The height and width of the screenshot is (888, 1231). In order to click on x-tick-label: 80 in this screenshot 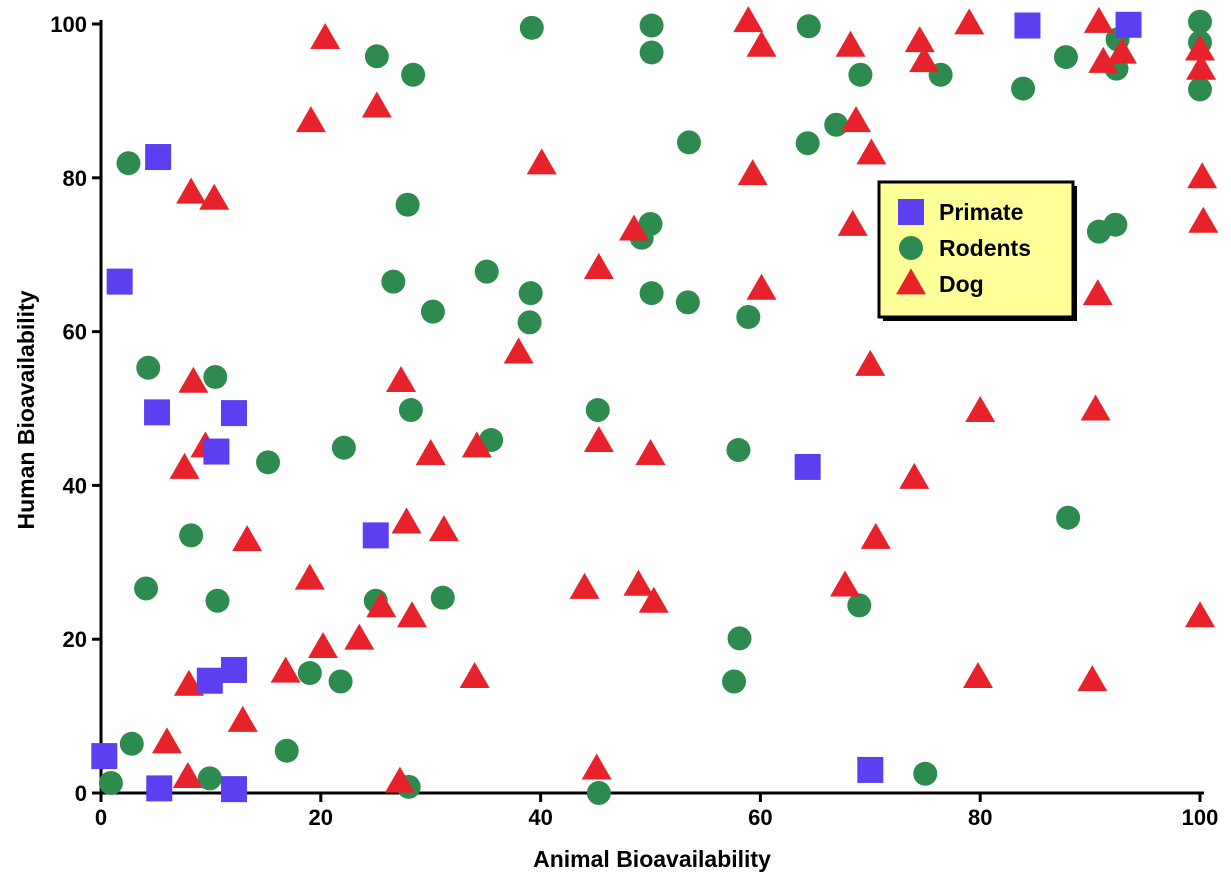, I will do `click(980, 817)`.